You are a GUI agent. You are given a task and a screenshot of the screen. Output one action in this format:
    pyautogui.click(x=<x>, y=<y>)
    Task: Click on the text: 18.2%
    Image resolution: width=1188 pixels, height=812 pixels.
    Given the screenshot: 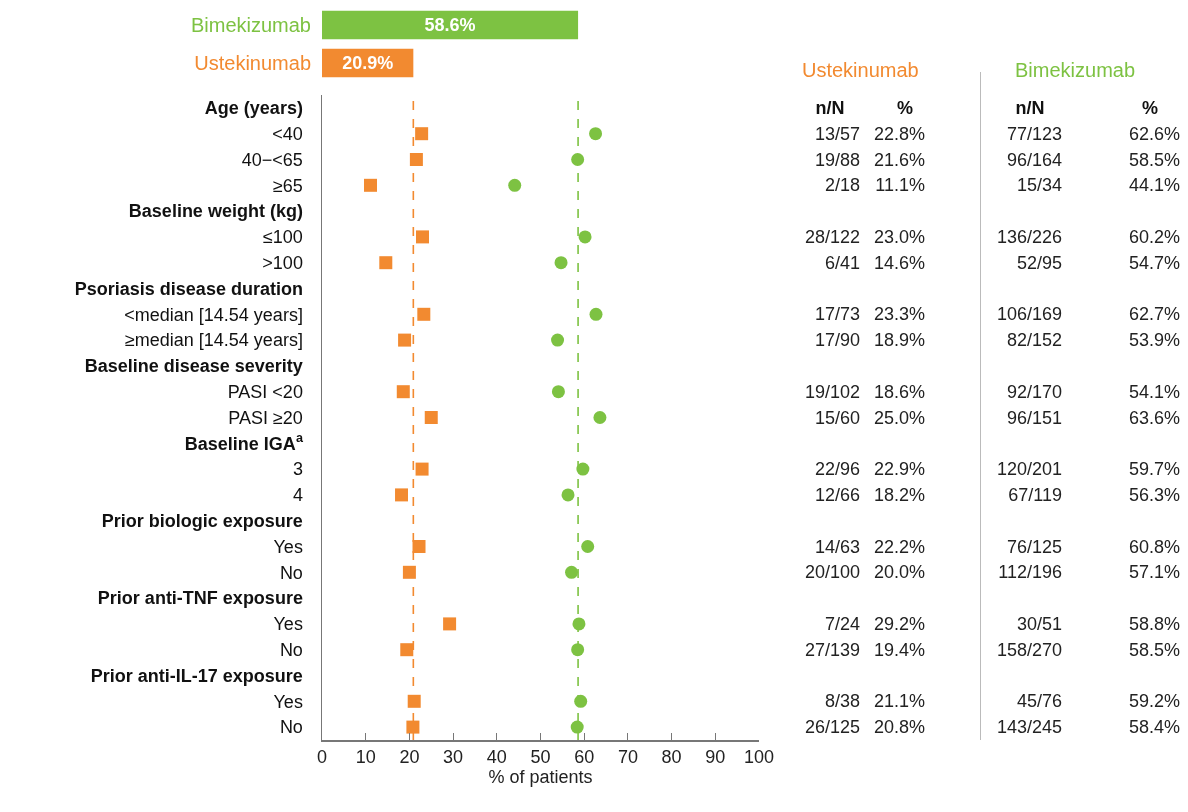 What is the action you would take?
    pyautogui.click(x=899, y=494)
    